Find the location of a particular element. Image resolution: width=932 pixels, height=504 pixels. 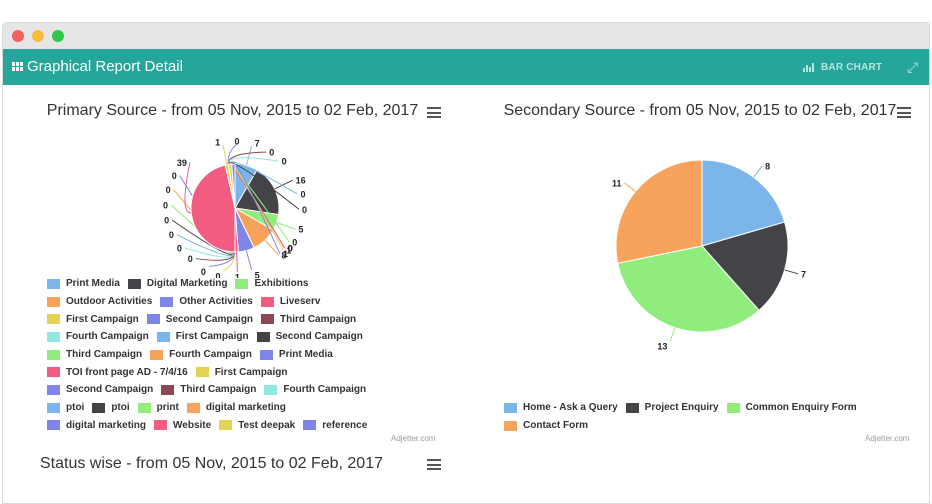

connector-other-activities is located at coordinates (249, 260).